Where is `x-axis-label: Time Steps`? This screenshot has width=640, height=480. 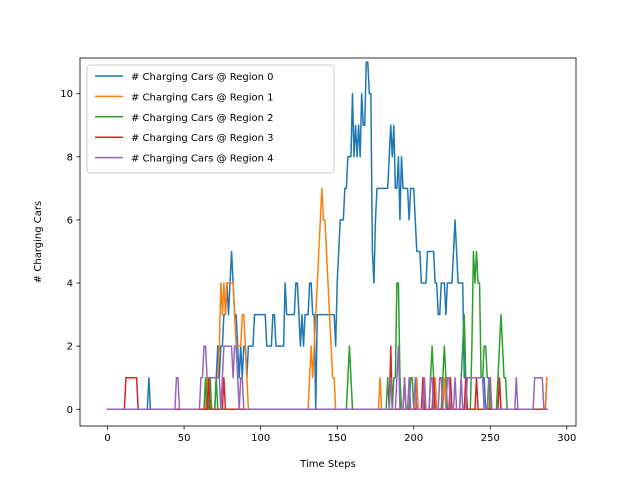
x-axis-label: Time Steps is located at coordinates (327, 464).